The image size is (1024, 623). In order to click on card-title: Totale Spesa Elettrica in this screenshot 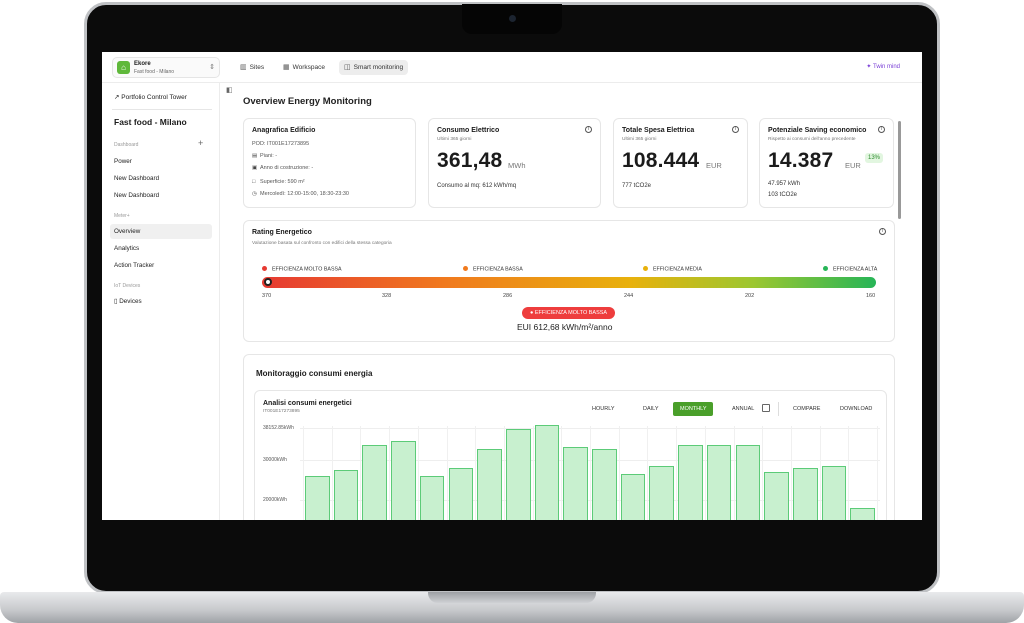, I will do `click(658, 130)`.